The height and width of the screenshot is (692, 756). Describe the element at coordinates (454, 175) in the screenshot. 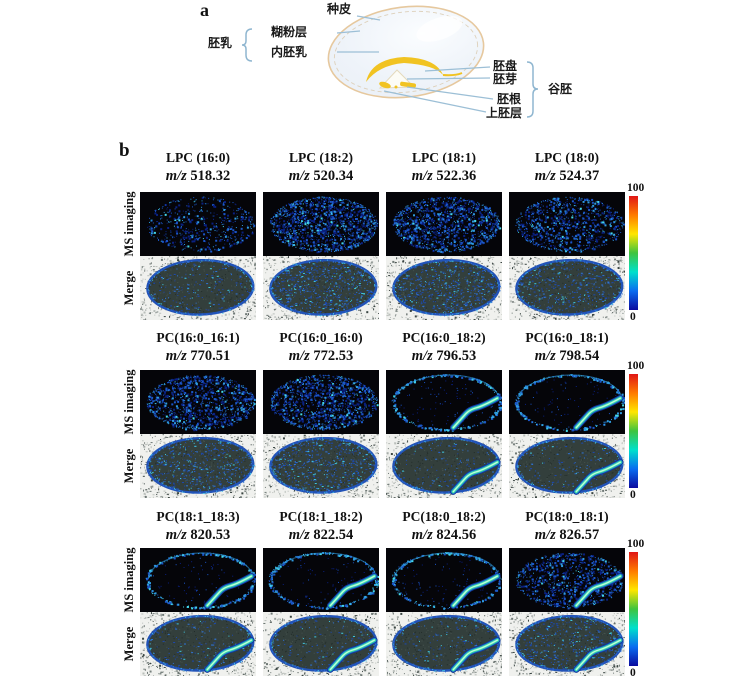

I see `mz-number: 522.36` at that location.